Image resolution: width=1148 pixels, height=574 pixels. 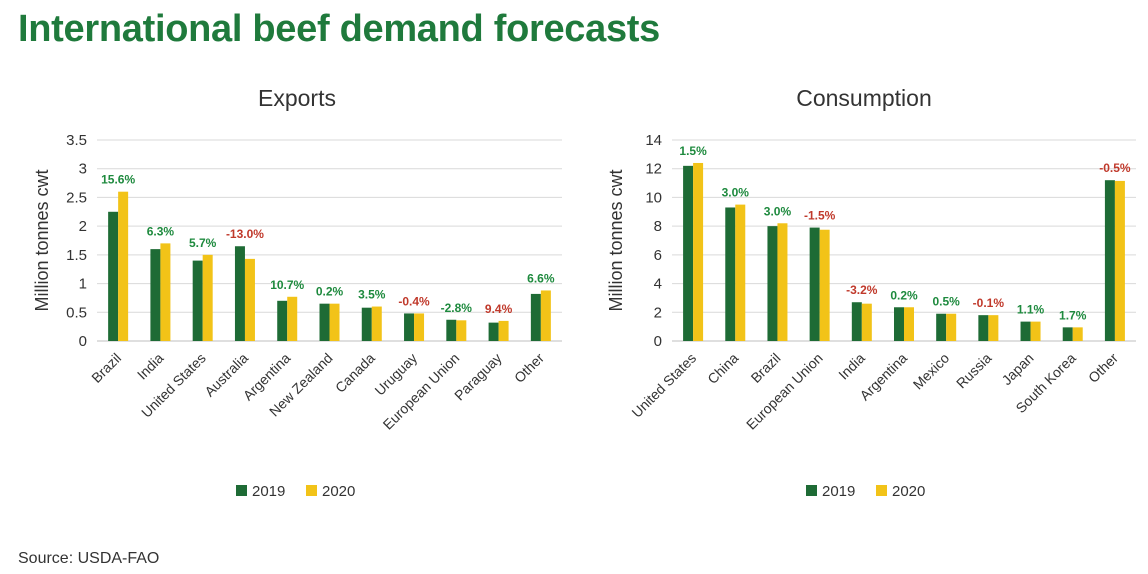 What do you see at coordinates (740, 272) in the screenshot?
I see `consumption-bar-china-2020` at bounding box center [740, 272].